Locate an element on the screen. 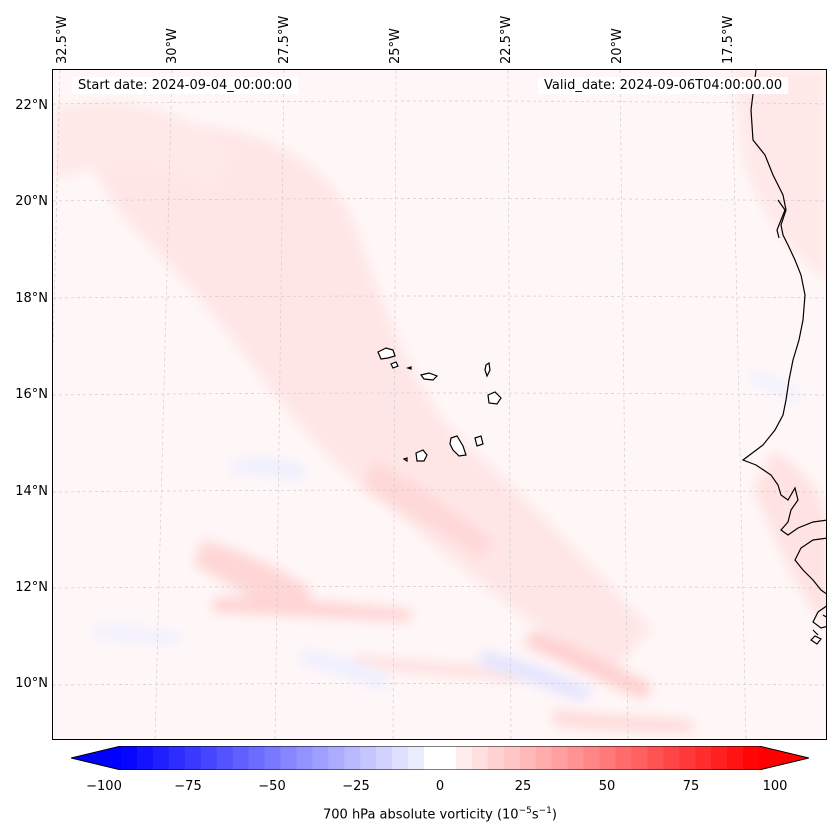  lat-label-22n: 22°N is located at coordinates (31, 105).